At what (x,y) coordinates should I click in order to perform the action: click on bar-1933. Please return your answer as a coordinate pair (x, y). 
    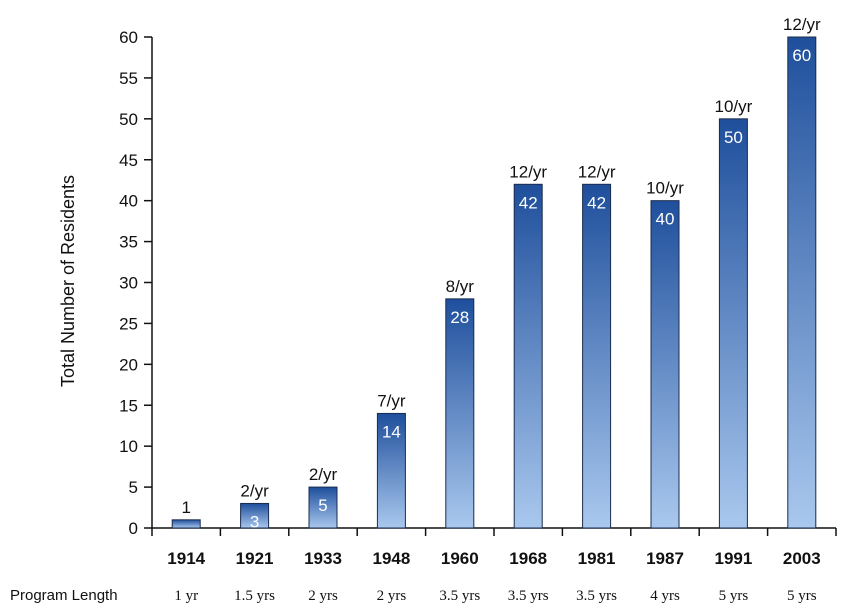
    Looking at the image, I should click on (323, 507).